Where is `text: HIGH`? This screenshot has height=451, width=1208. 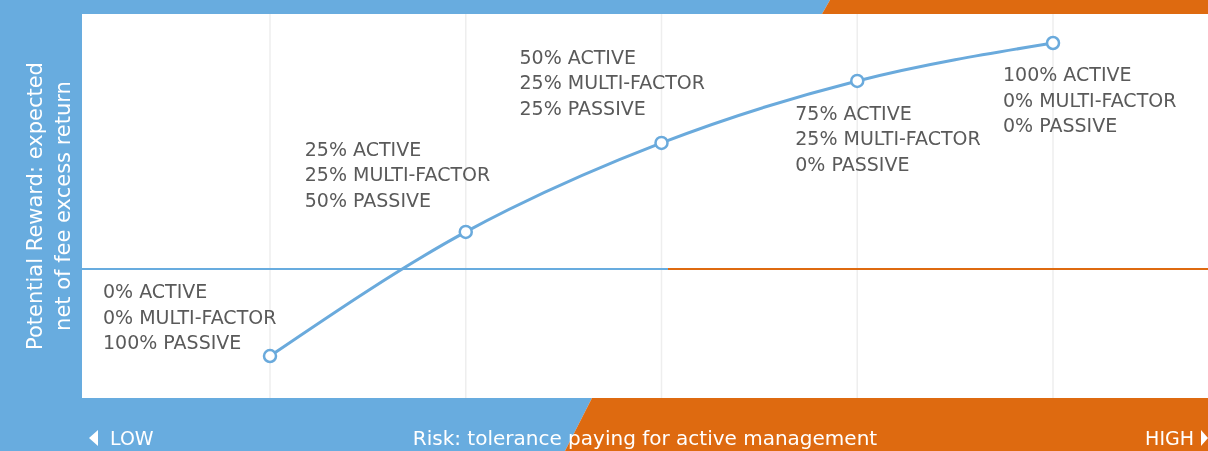
text: HIGH is located at coordinates (1169, 438).